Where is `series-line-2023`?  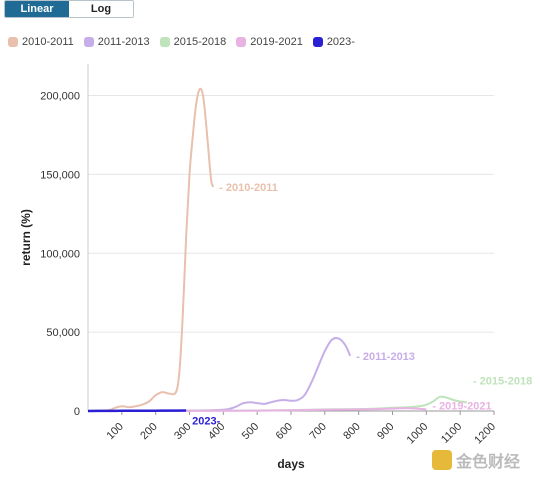
series-line-2023 is located at coordinates (137, 411).